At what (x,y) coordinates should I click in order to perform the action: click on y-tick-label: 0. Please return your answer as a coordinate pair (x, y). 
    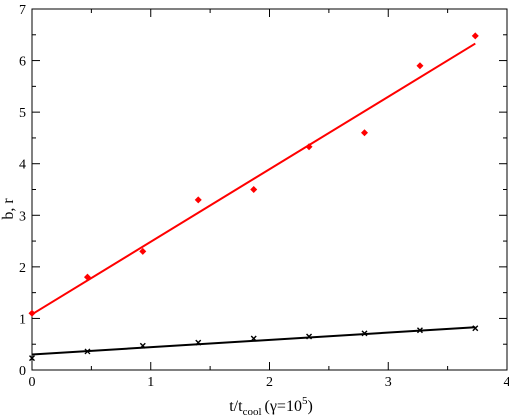
    Looking at the image, I should click on (22, 371).